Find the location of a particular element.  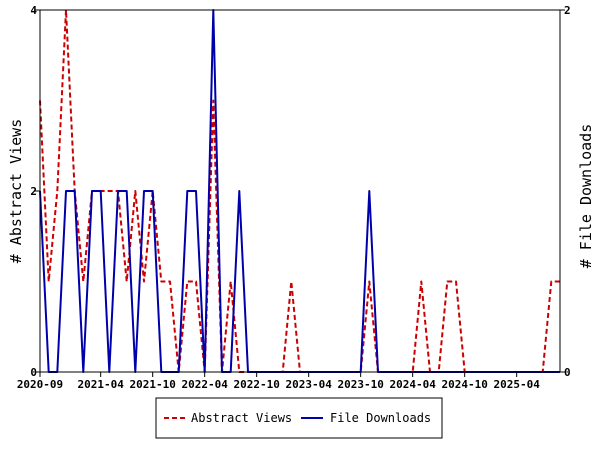

legend-box is located at coordinates (299, 418).